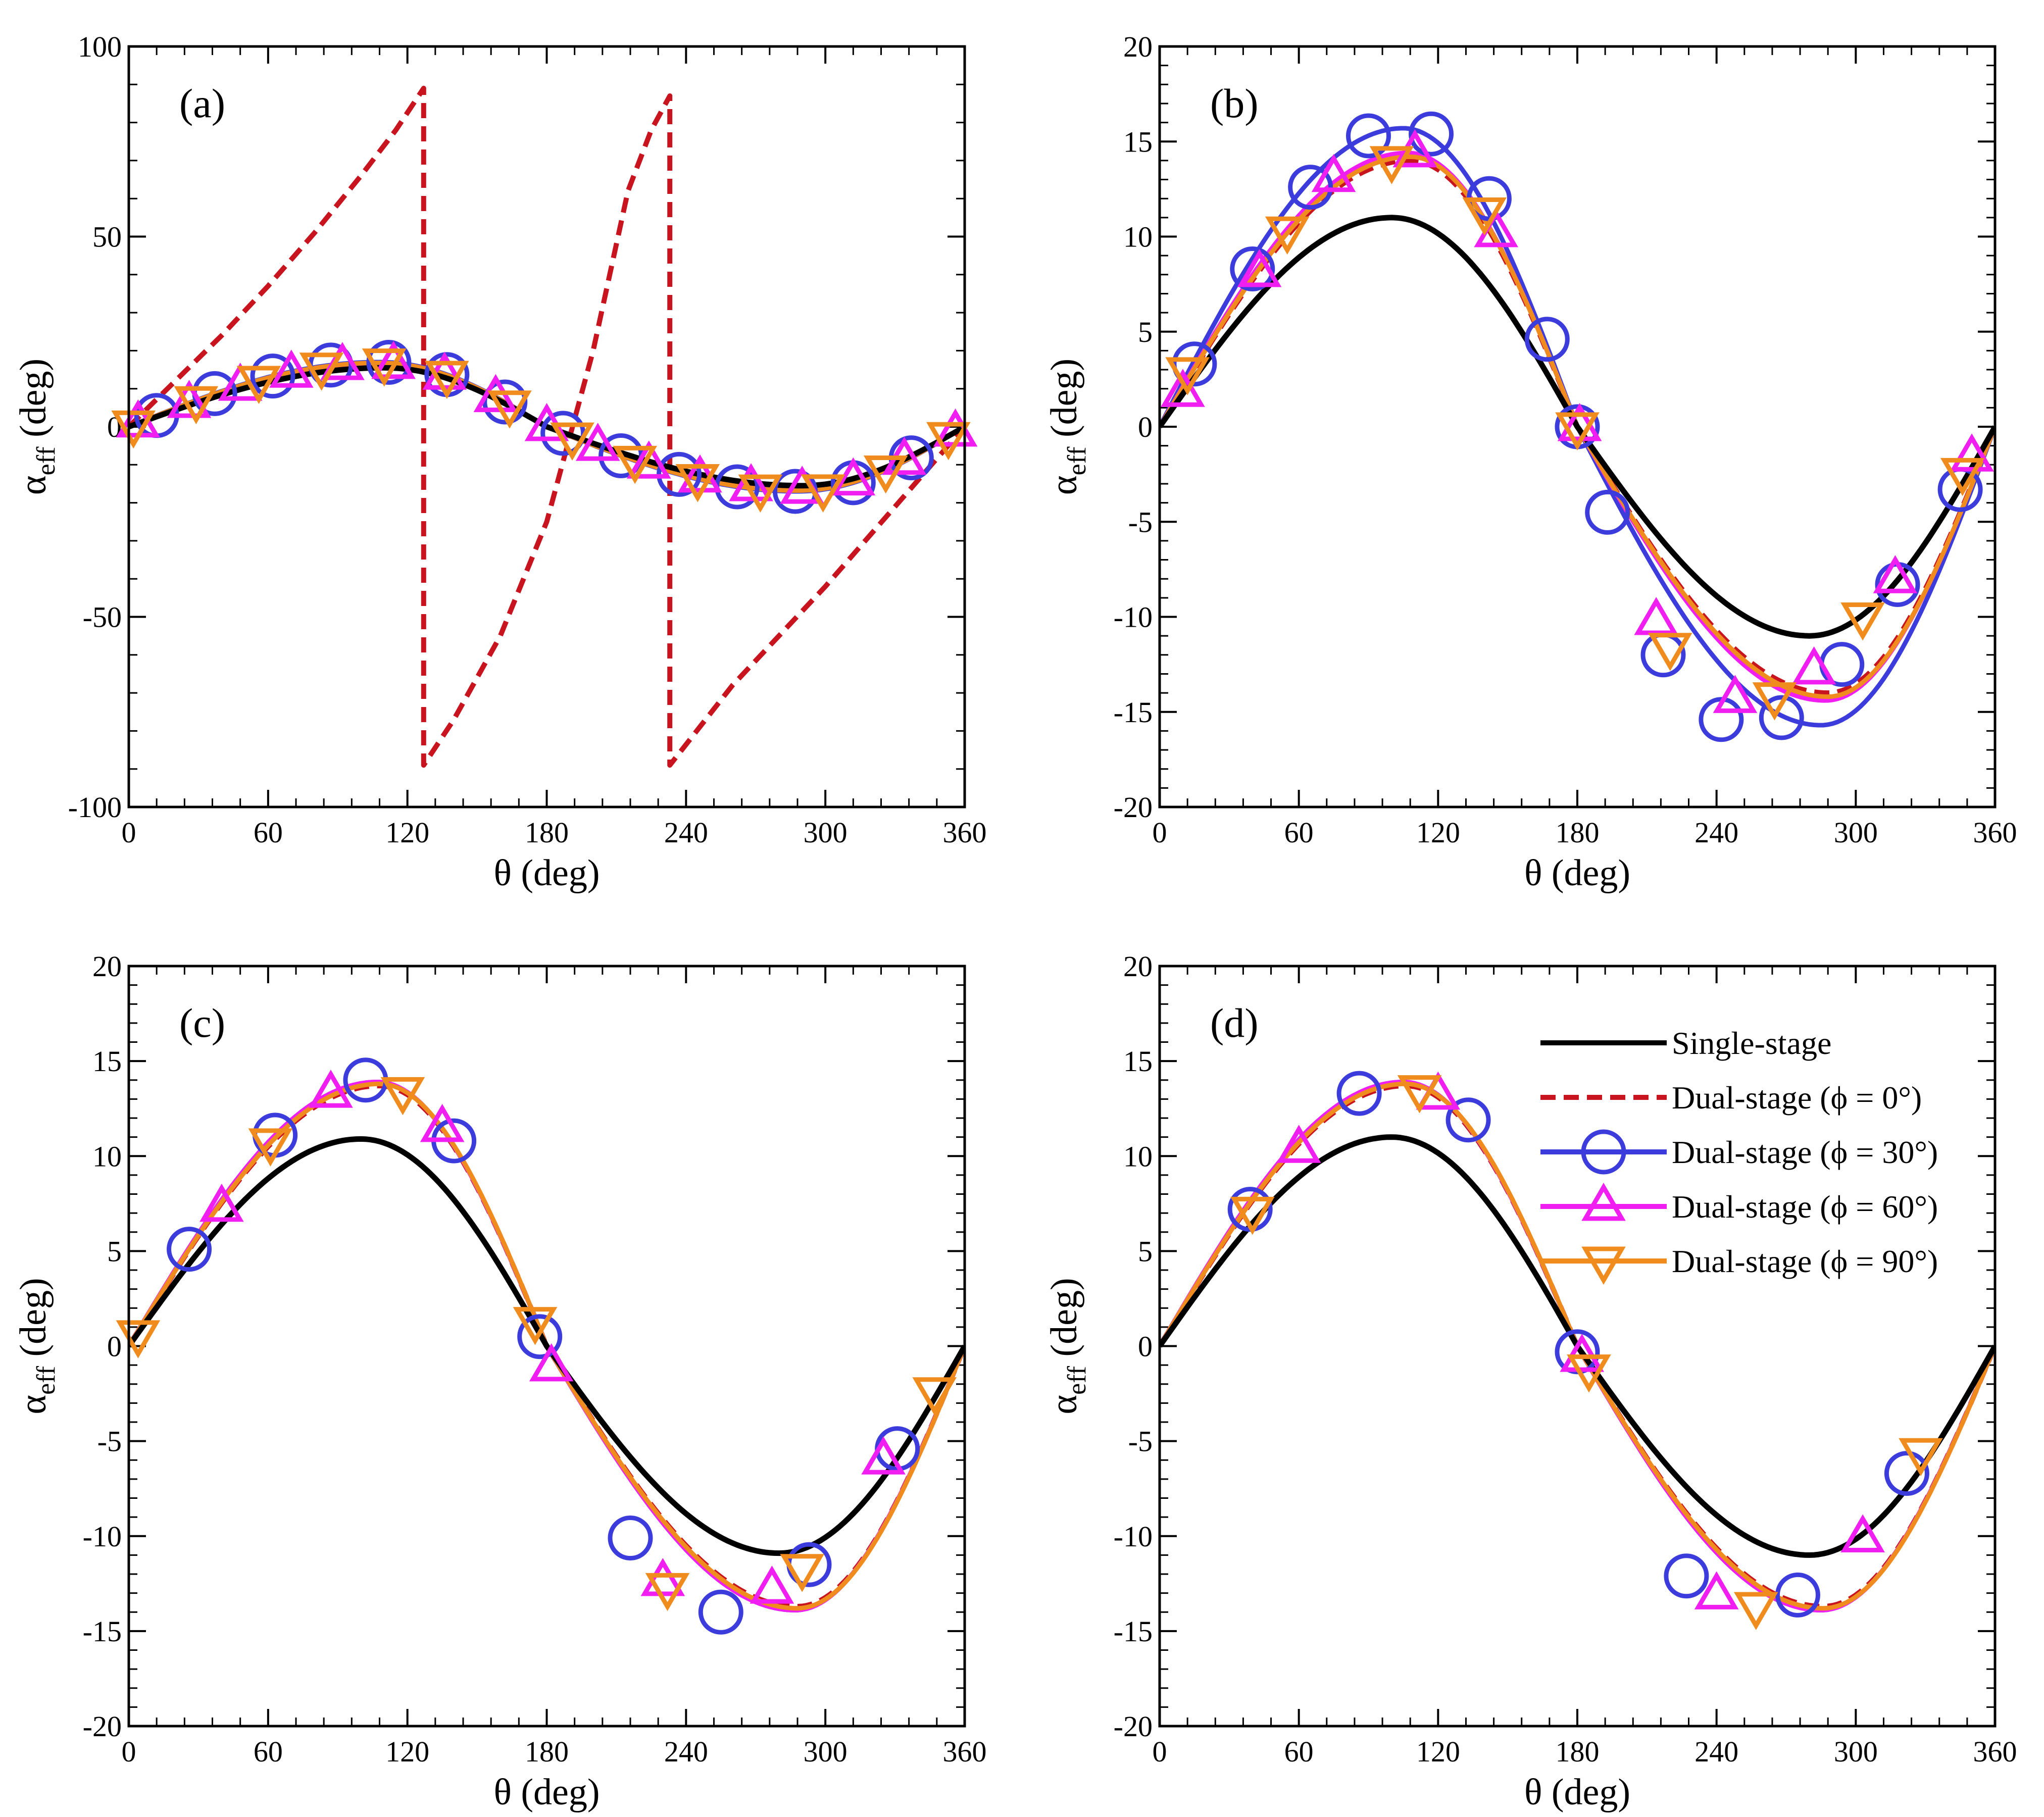 The width and height of the screenshot is (2044, 1817). I want to click on panel-label: (d), so click(1234, 1023).